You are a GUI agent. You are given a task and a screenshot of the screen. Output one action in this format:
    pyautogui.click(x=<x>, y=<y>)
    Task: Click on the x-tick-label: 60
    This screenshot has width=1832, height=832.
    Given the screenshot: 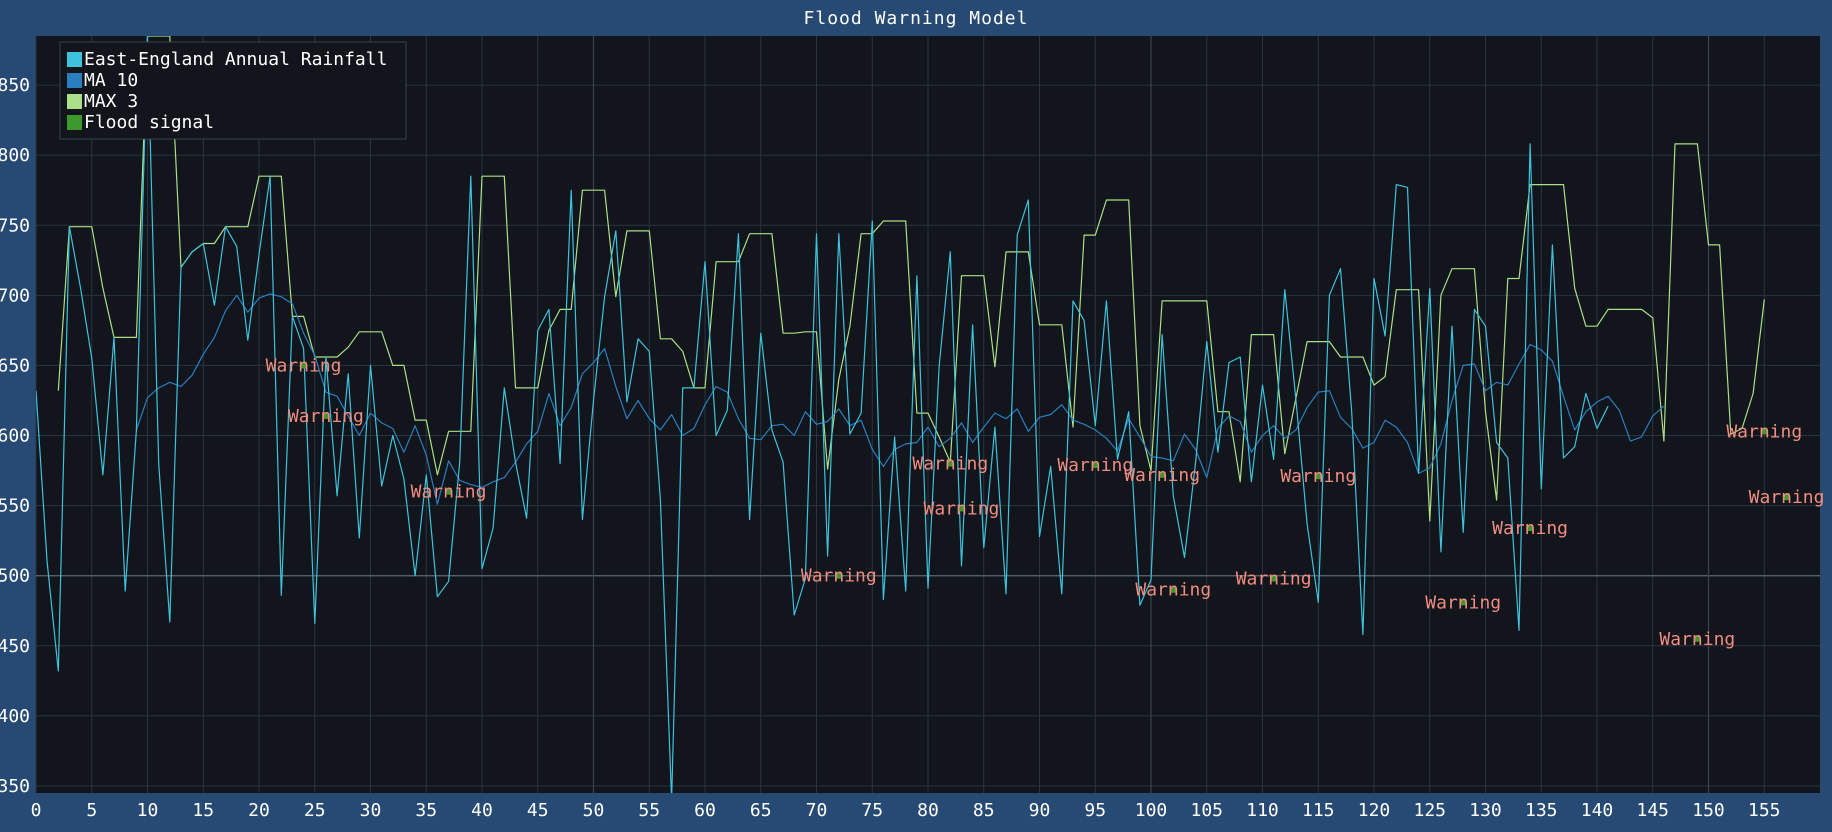 What is the action you would take?
    pyautogui.click(x=705, y=810)
    